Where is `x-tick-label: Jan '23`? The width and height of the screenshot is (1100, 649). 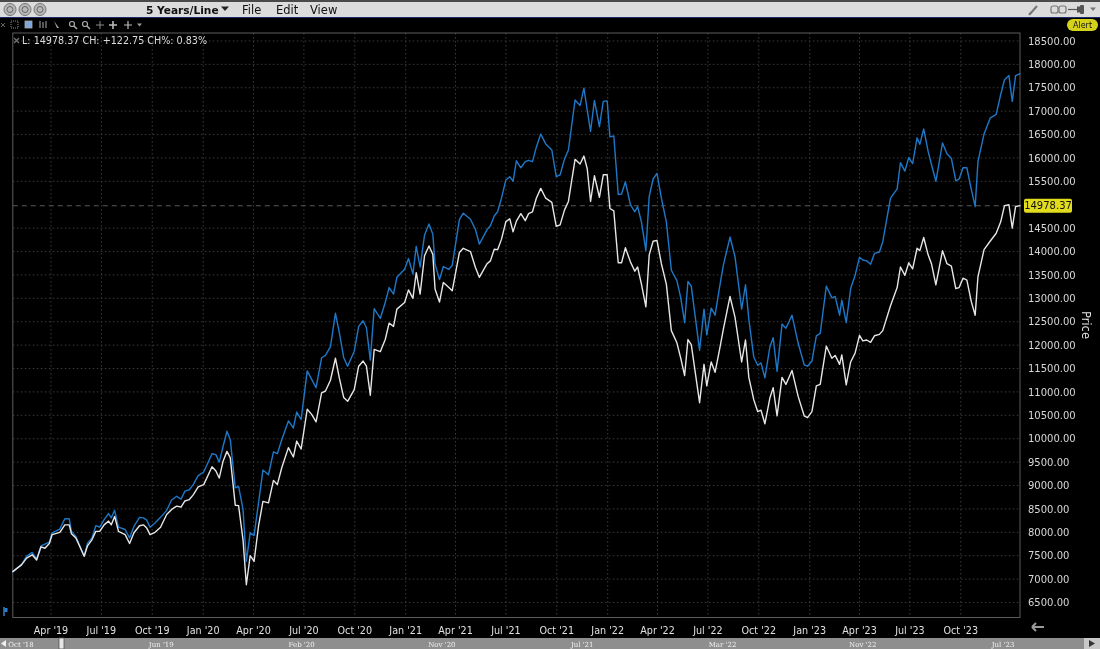 x-tick-label: Jan '23 is located at coordinates (809, 630).